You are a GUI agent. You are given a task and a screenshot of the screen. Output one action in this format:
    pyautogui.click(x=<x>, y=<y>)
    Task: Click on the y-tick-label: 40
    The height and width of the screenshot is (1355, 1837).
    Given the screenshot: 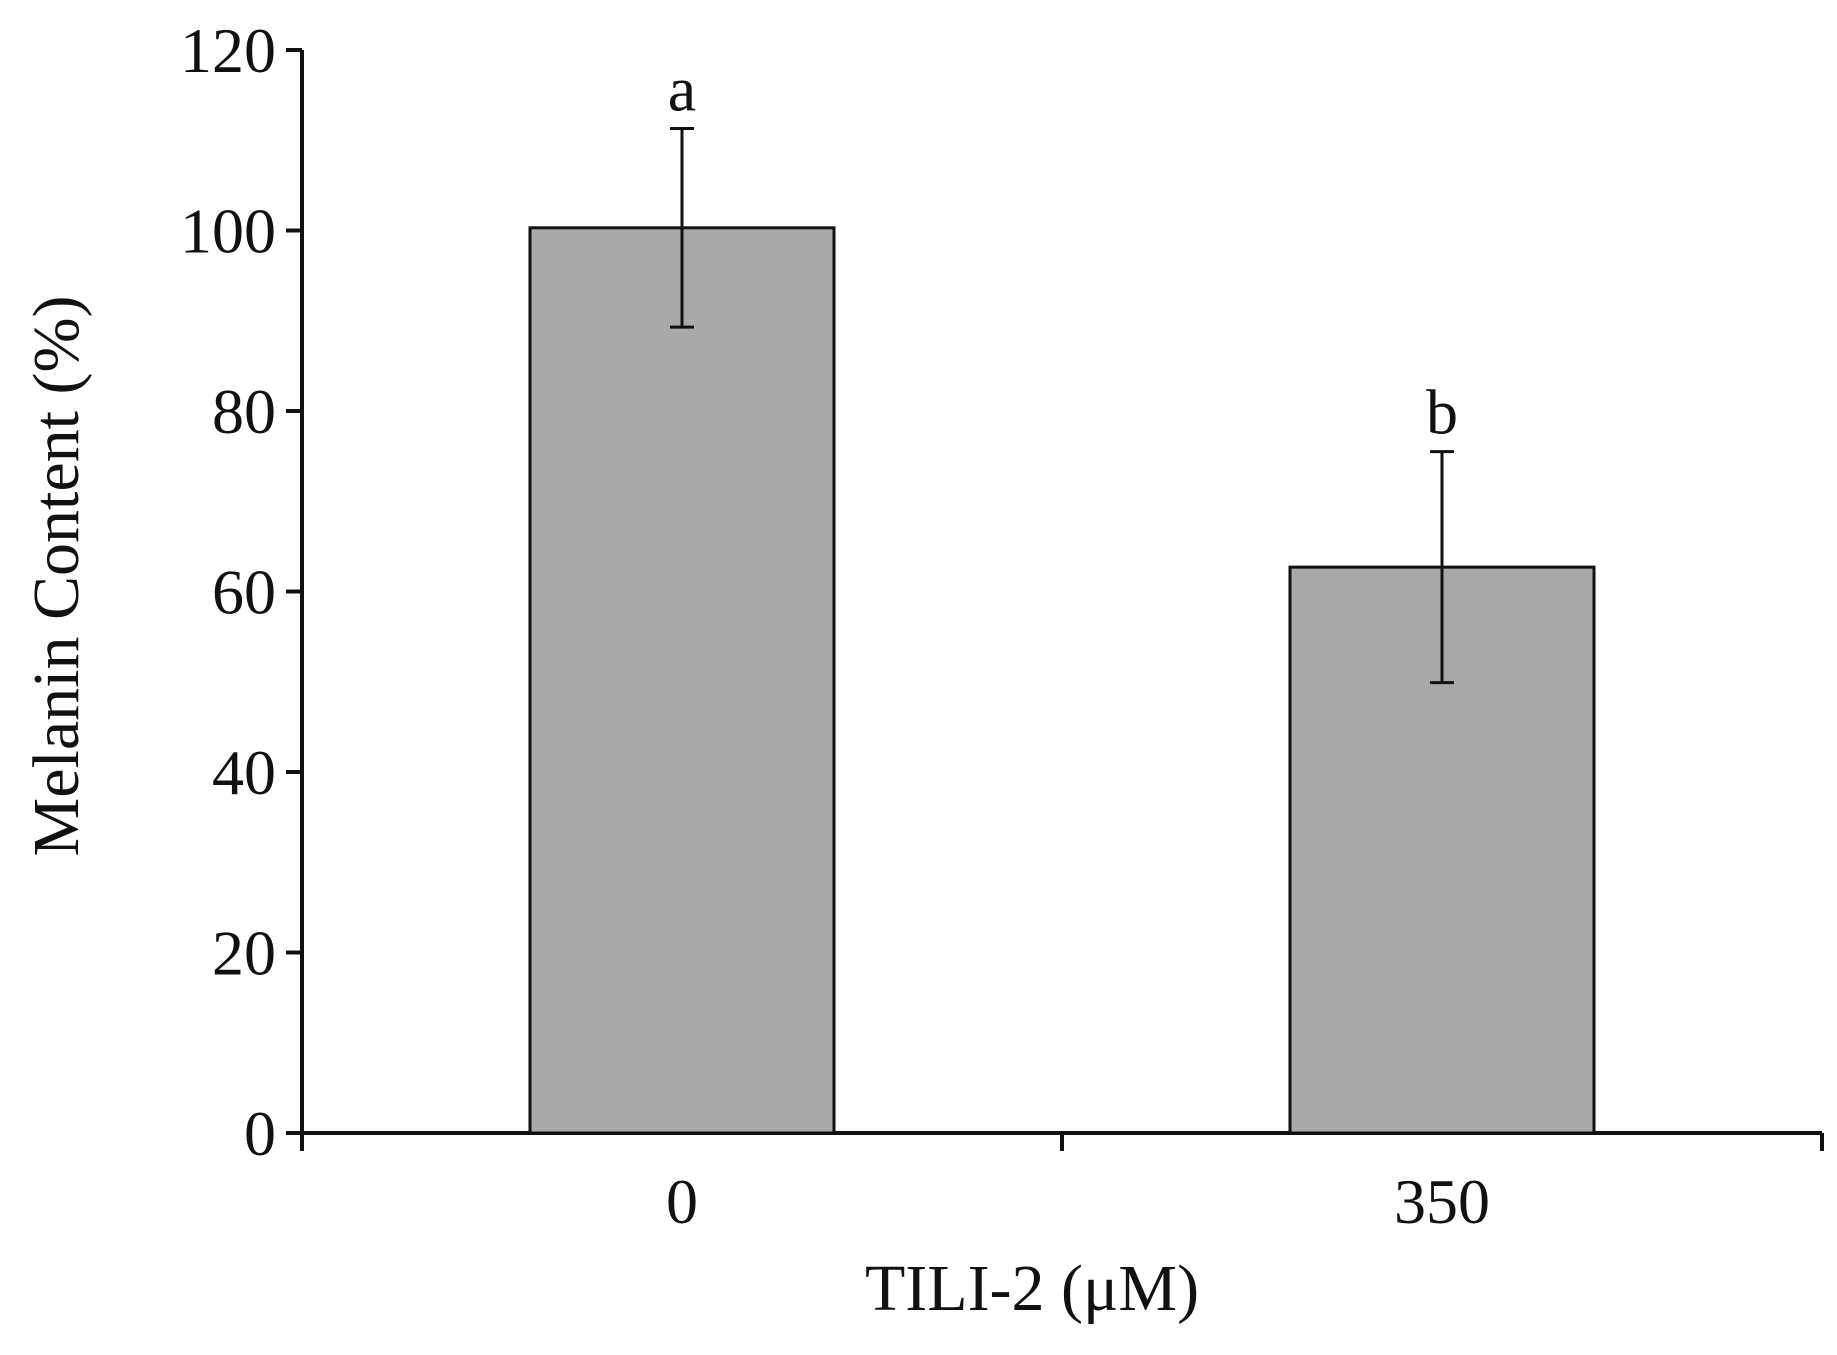 What is the action you would take?
    pyautogui.click(x=244, y=772)
    